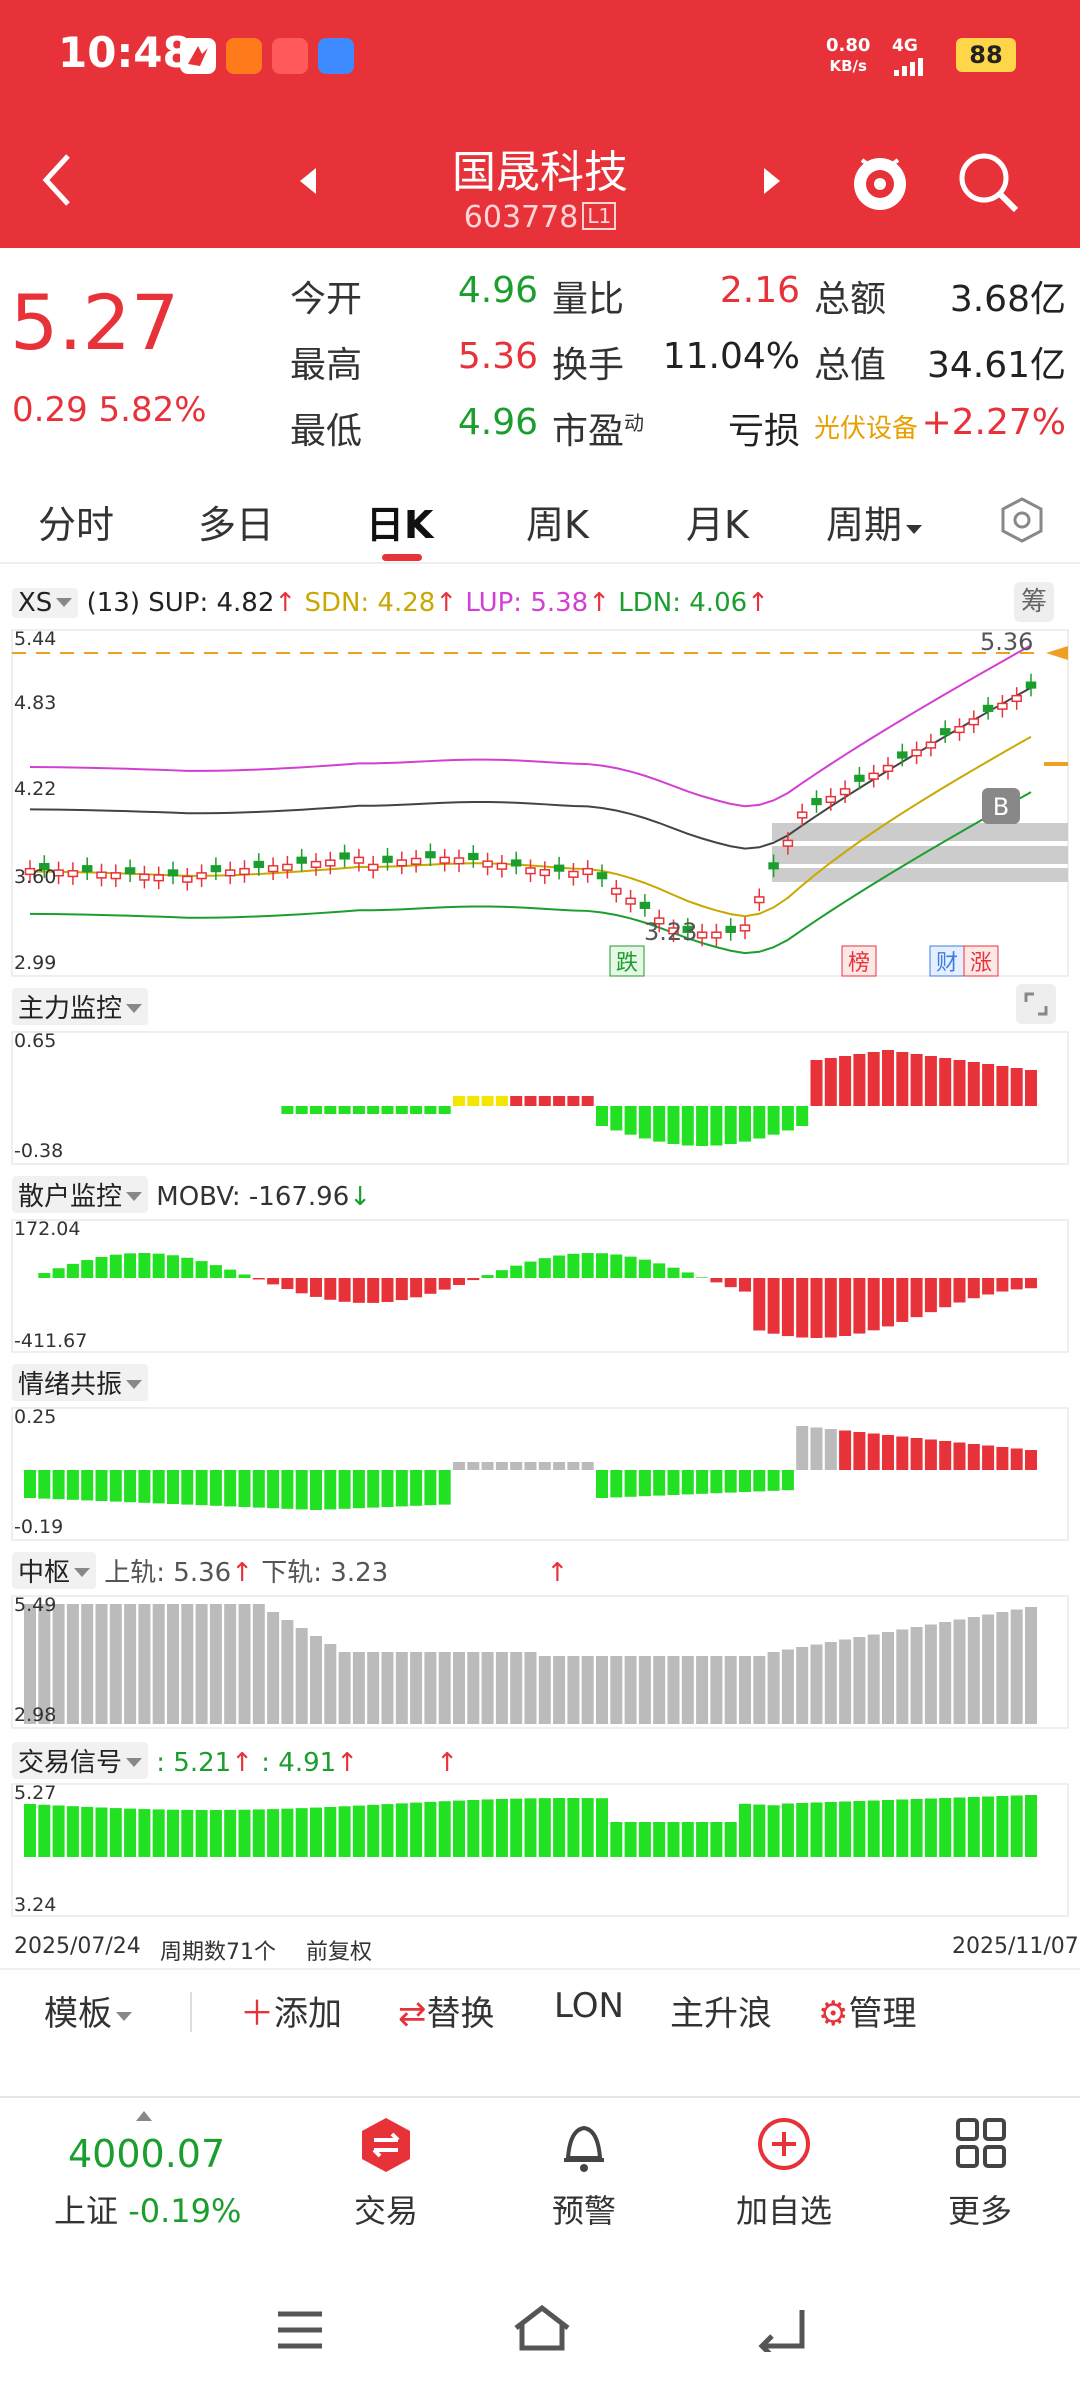 The image size is (1080, 2400). I want to click on pivot-chart, so click(540, 1662).